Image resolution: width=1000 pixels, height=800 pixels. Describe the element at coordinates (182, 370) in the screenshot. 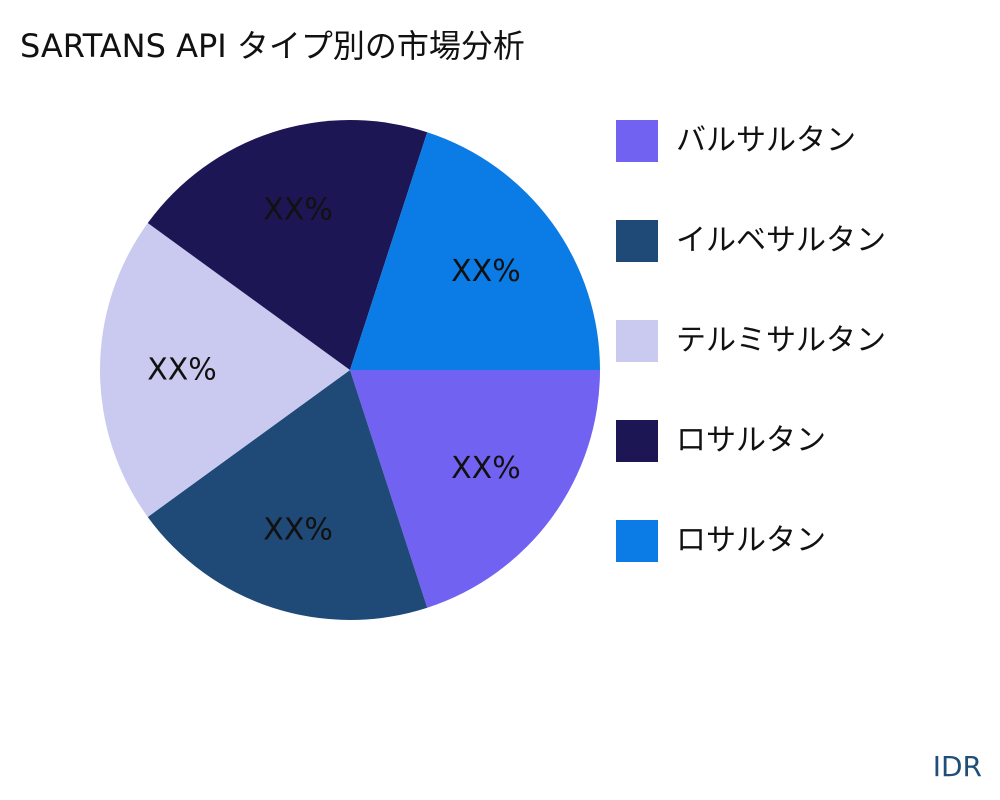

I see `slice-value-label-2: XX%` at that location.